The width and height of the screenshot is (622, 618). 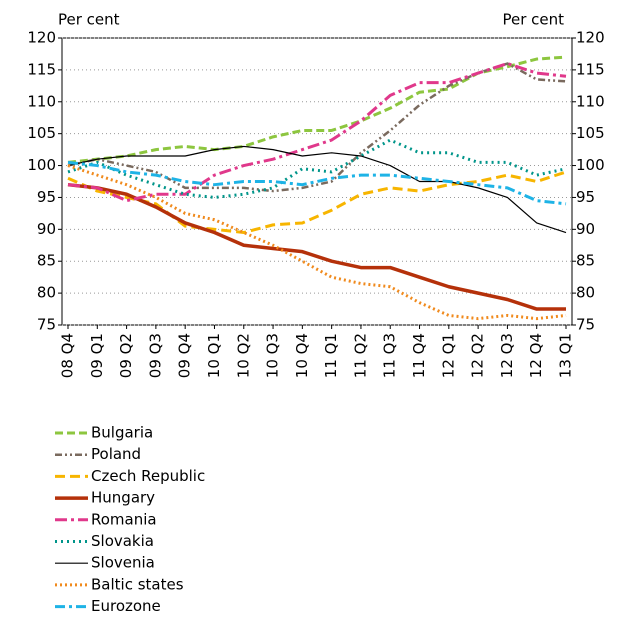 I want to click on x-tick-label: 11 Q2, so click(x=360, y=355).